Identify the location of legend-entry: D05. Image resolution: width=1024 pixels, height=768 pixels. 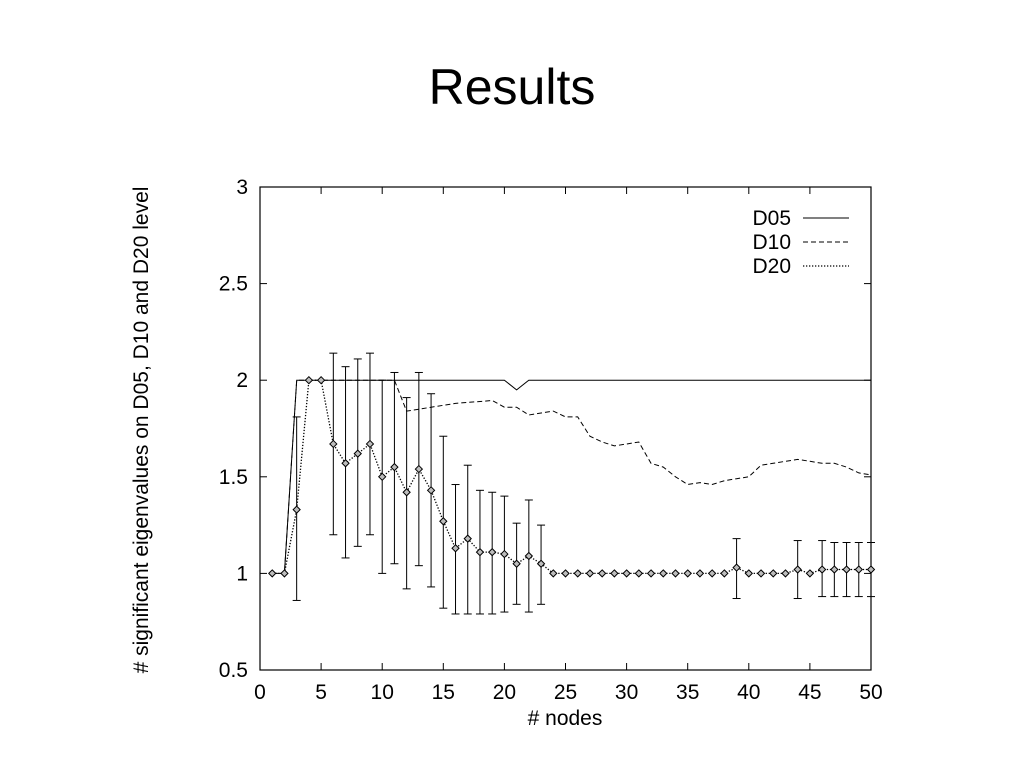
(800, 218).